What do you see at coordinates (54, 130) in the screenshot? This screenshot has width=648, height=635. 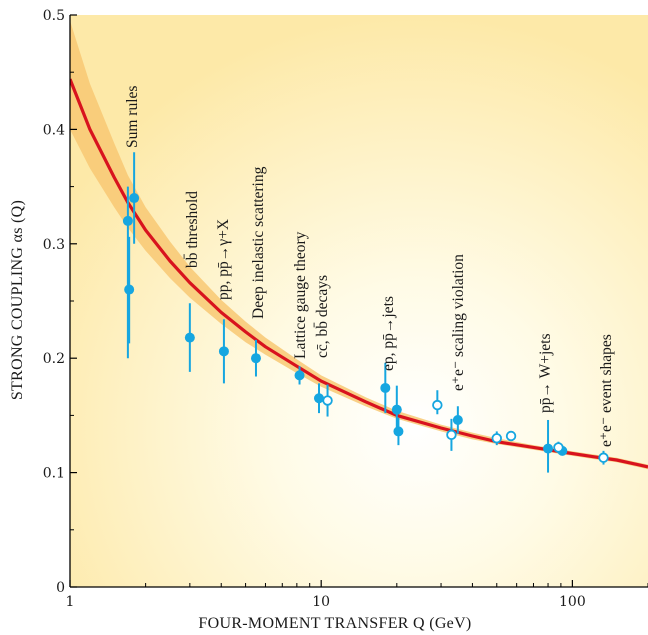 I see `y-tick-label: 0.4` at bounding box center [54, 130].